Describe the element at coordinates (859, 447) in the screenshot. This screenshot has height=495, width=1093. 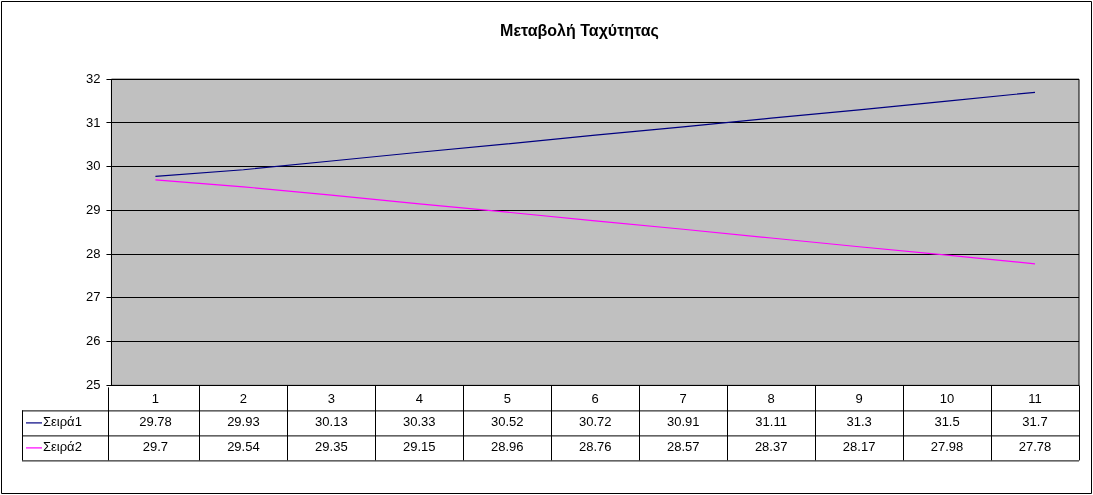
I see `data-label: 28.17` at that location.